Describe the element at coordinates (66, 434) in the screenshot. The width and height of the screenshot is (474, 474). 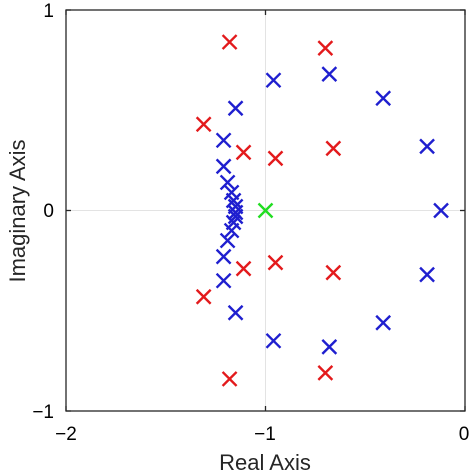
I see `x-tick-label-neg2: −2` at that location.